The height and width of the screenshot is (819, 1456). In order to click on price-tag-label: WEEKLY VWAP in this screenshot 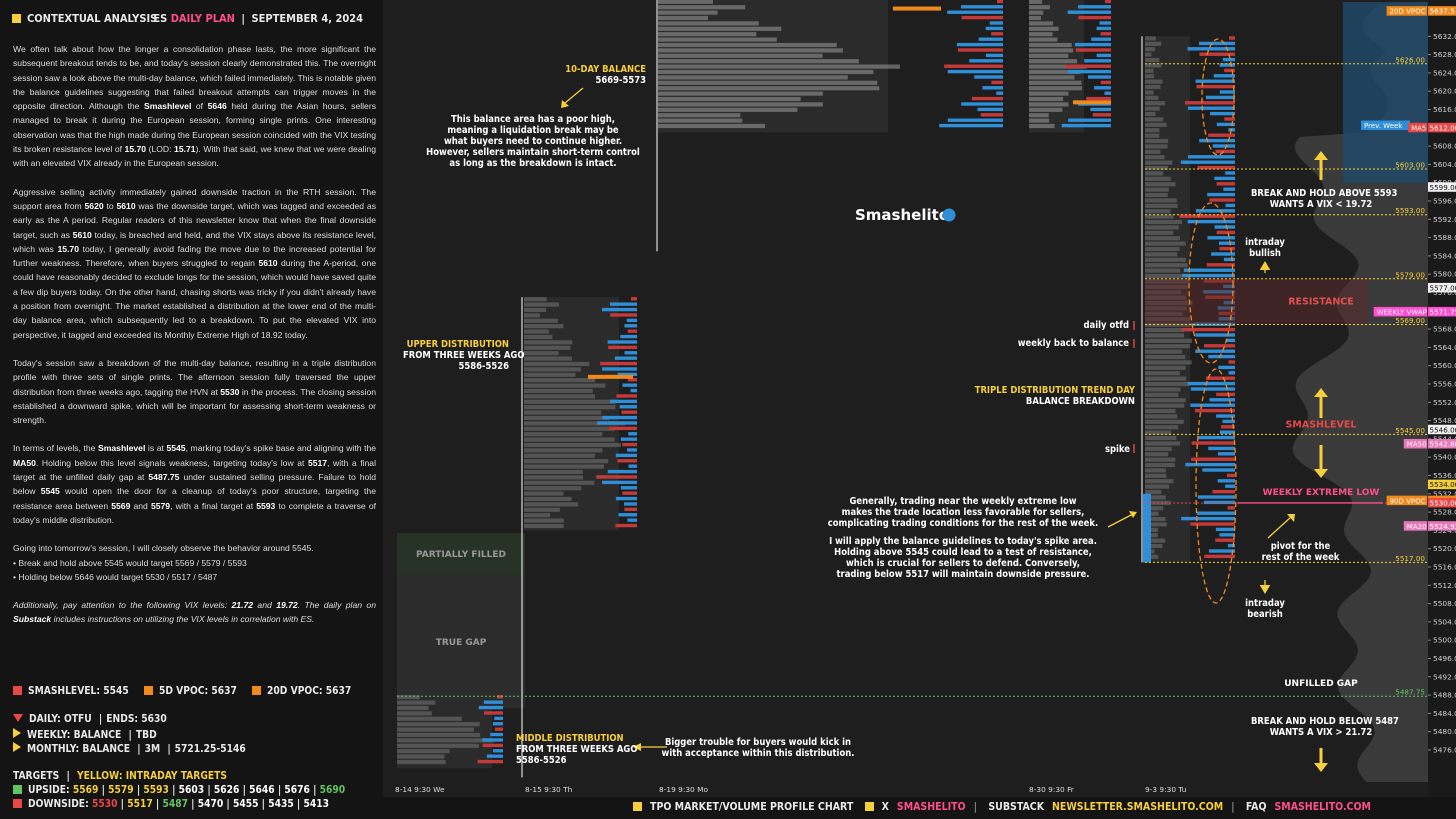, I will do `click(1402, 313)`.